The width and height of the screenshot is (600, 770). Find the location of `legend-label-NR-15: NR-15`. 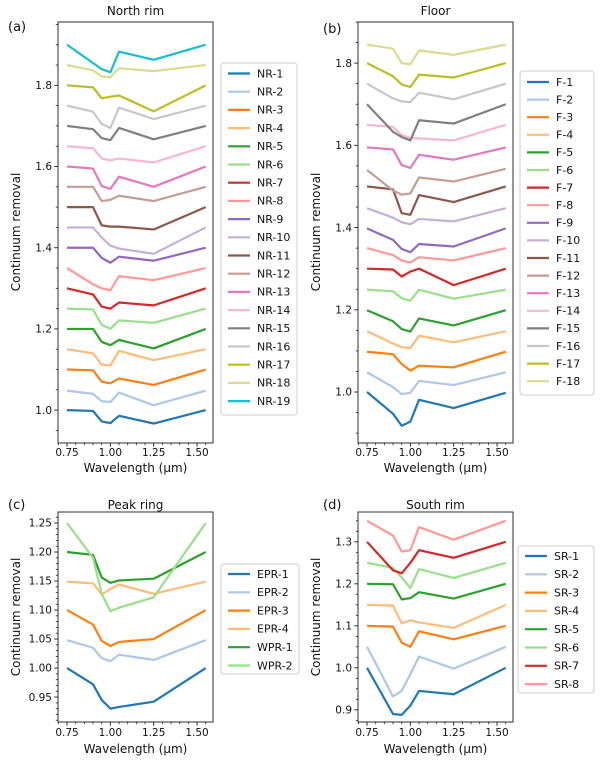

legend-label-NR-15: NR-15 is located at coordinates (273, 328).